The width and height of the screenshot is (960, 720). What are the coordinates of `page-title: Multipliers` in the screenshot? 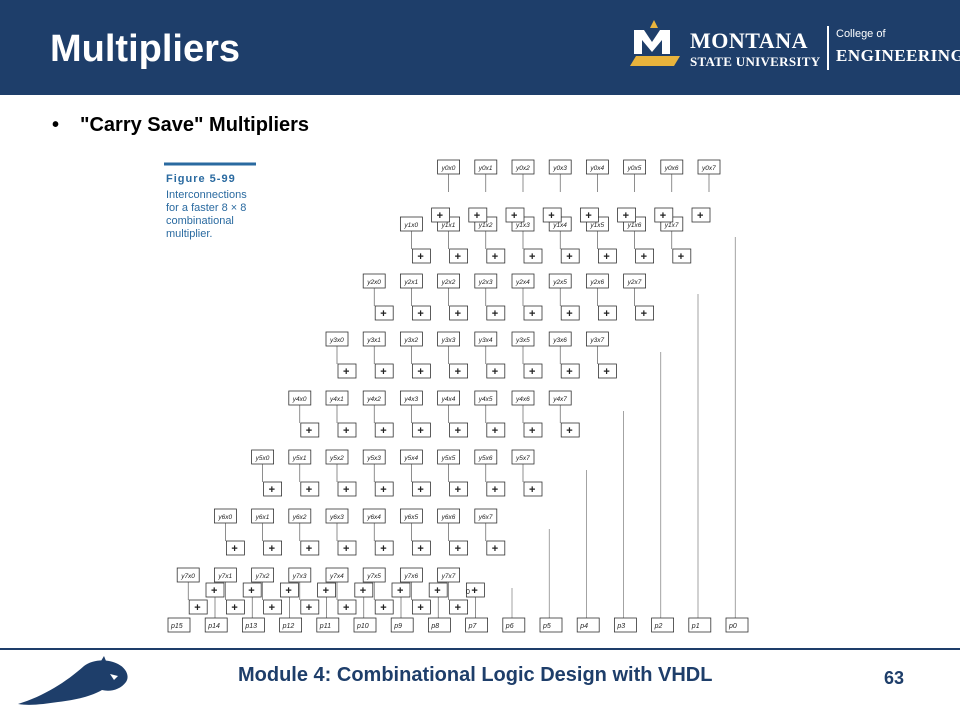 It's located at (145, 49).